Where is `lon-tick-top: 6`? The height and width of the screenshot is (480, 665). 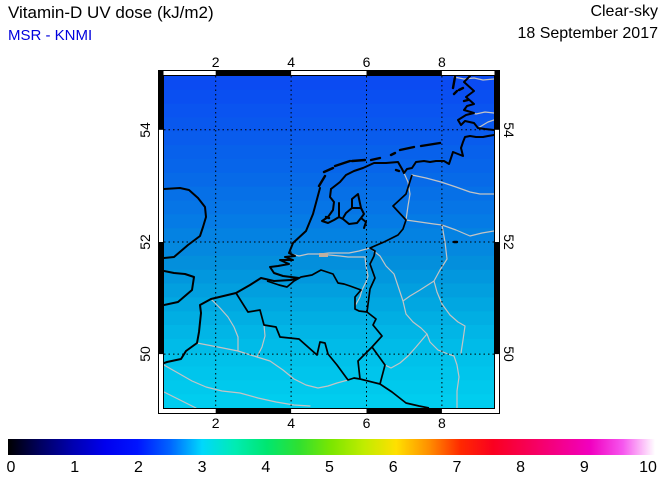 lon-tick-top: 6 is located at coordinates (366, 62).